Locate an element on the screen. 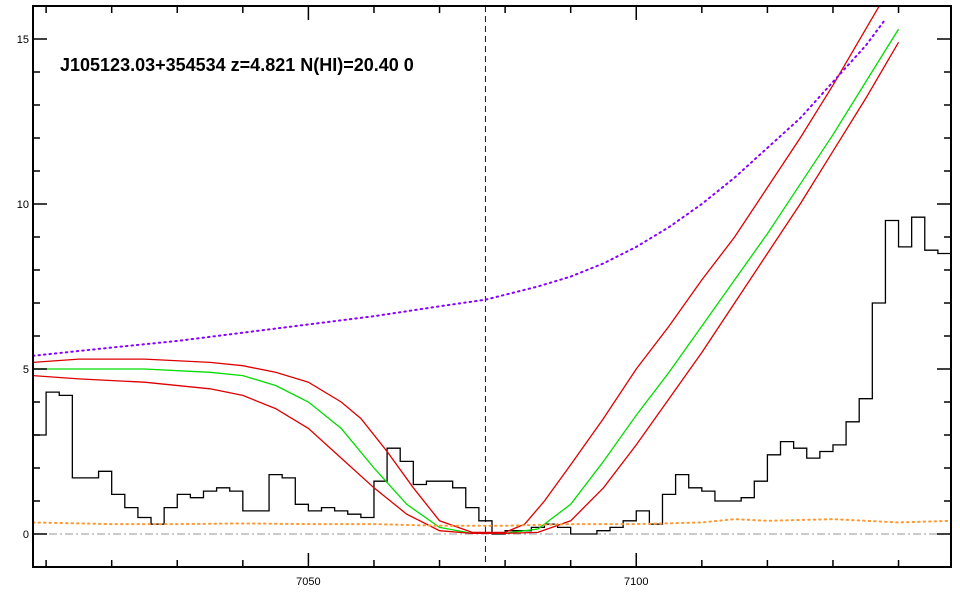  series-error is located at coordinates (492, 522).